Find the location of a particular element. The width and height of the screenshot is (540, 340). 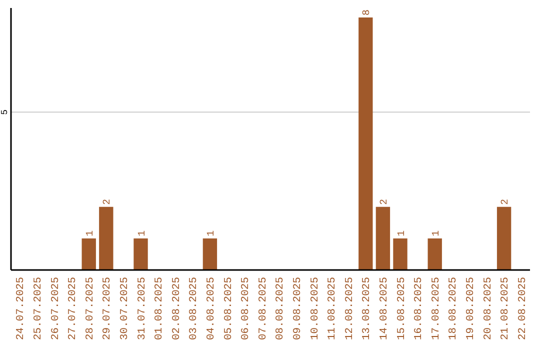

x-tick-label: 22.08.2025 is located at coordinates (522, 308).